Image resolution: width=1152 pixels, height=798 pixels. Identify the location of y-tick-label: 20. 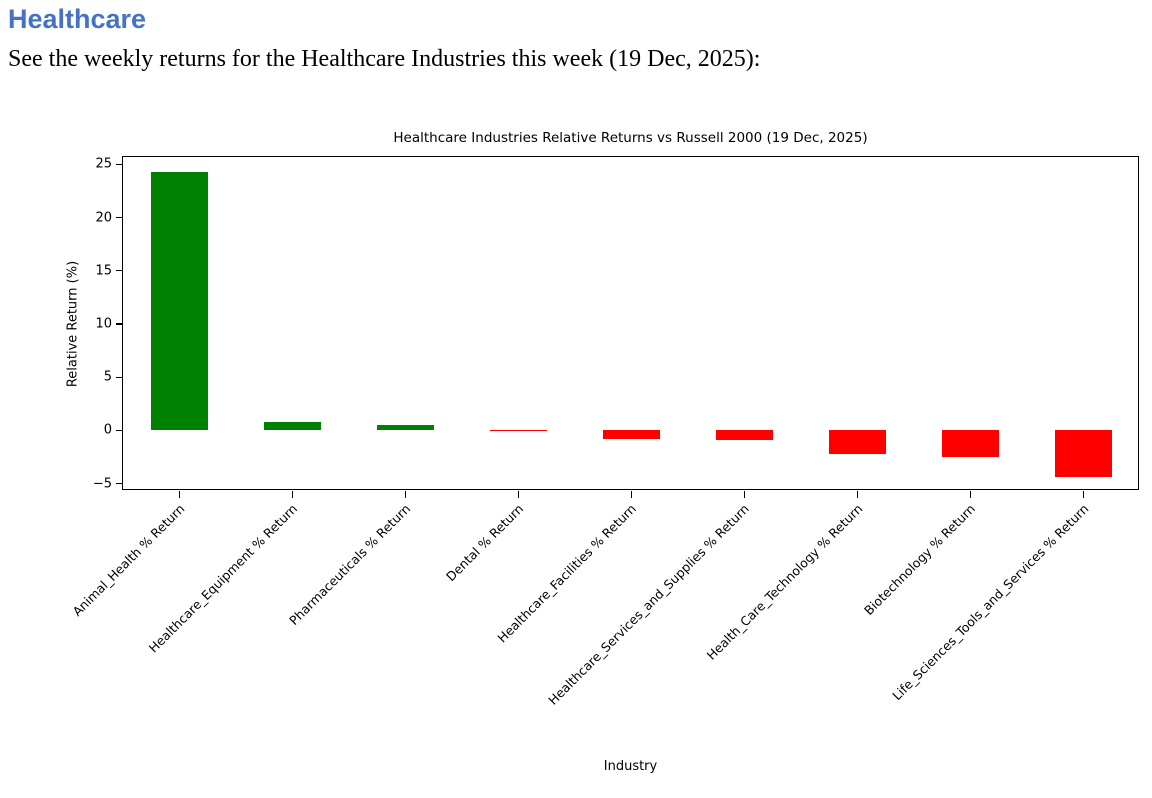
(103, 218).